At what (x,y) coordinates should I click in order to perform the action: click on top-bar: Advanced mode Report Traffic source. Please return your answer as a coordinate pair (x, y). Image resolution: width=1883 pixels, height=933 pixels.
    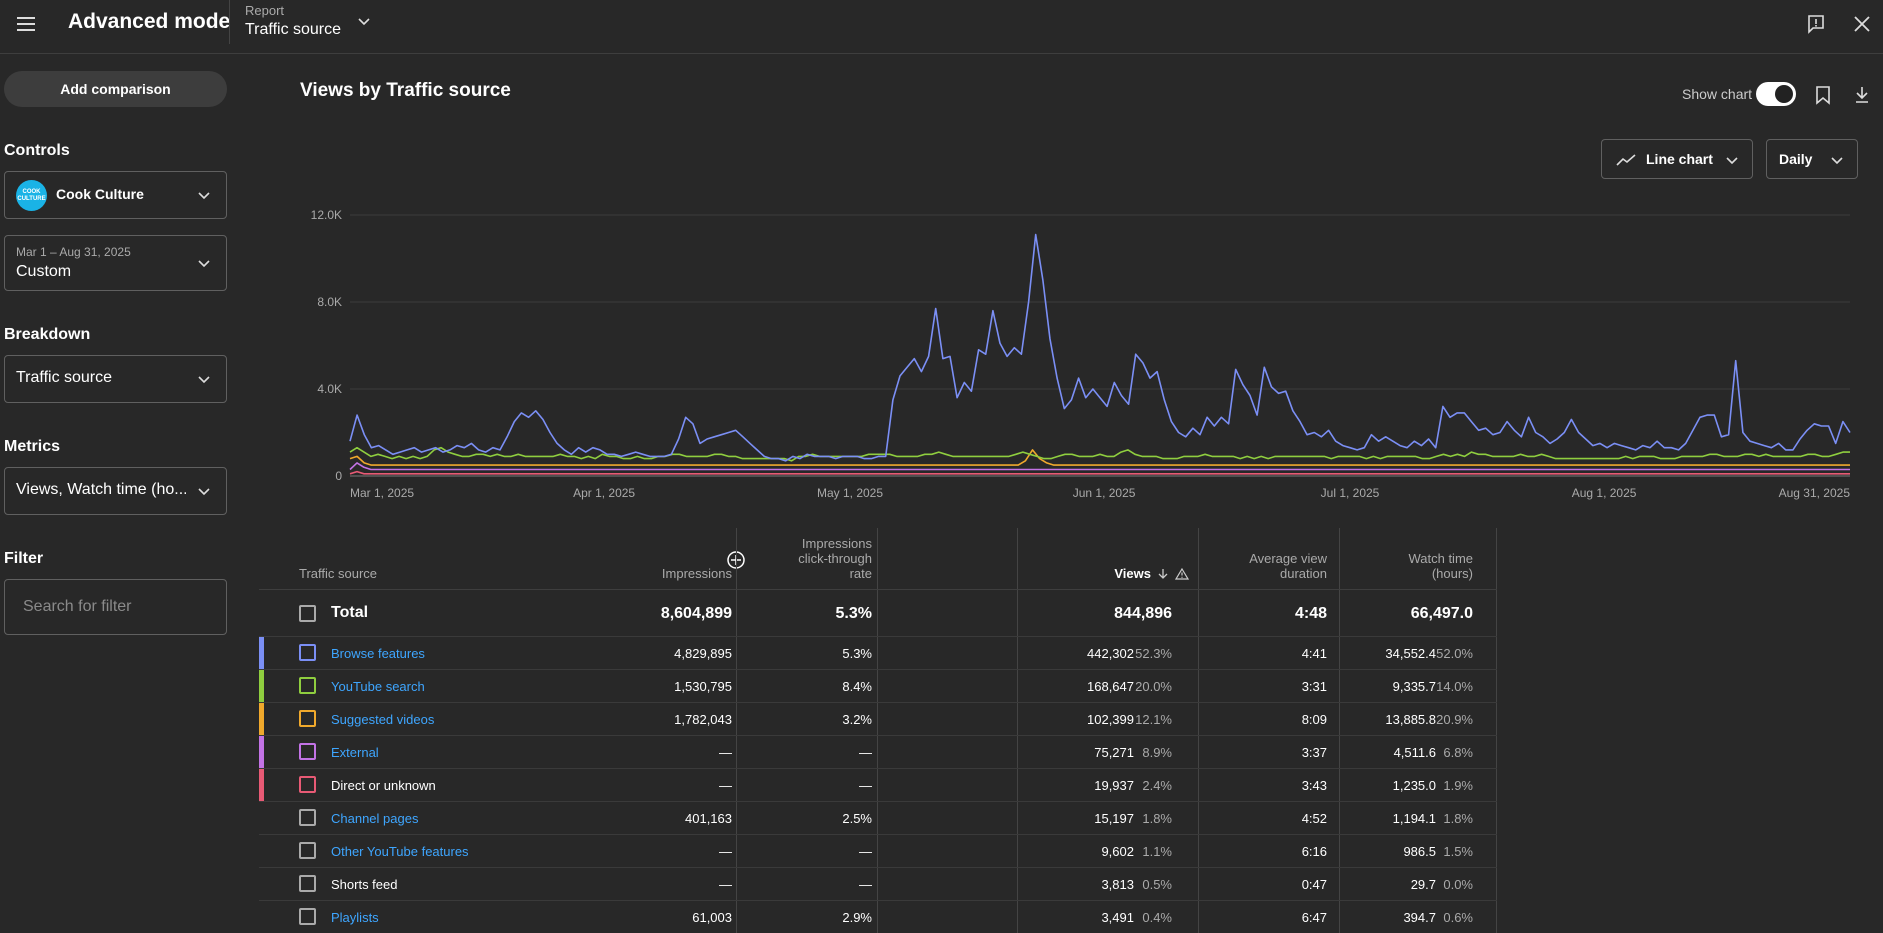
    Looking at the image, I should click on (941, 27).